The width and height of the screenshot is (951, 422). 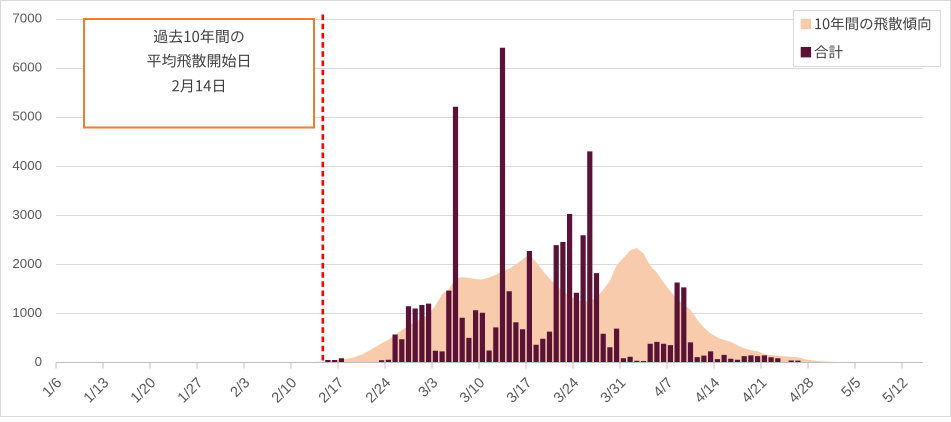 What do you see at coordinates (27, 165) in the screenshot?
I see `svg-text: 4000` at bounding box center [27, 165].